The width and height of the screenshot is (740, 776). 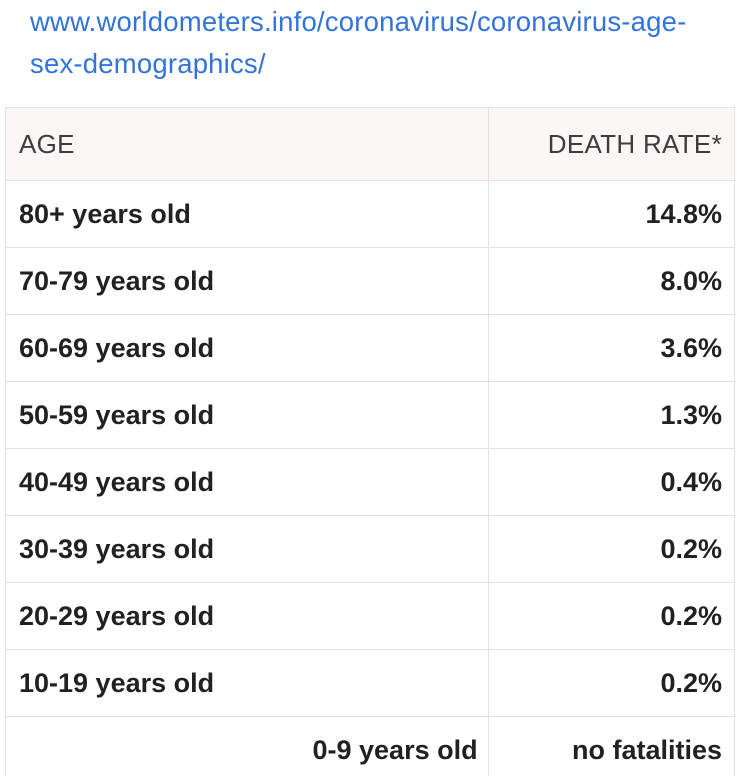 I want to click on age-cell: 80+ years old, so click(x=247, y=214).